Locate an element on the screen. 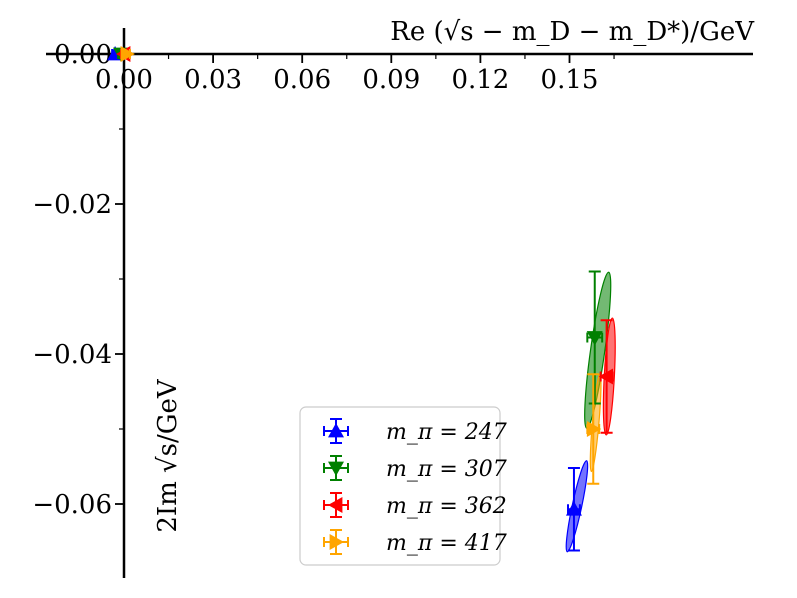 The image size is (797, 598). marker-triangle-up is located at coordinates (573, 508).